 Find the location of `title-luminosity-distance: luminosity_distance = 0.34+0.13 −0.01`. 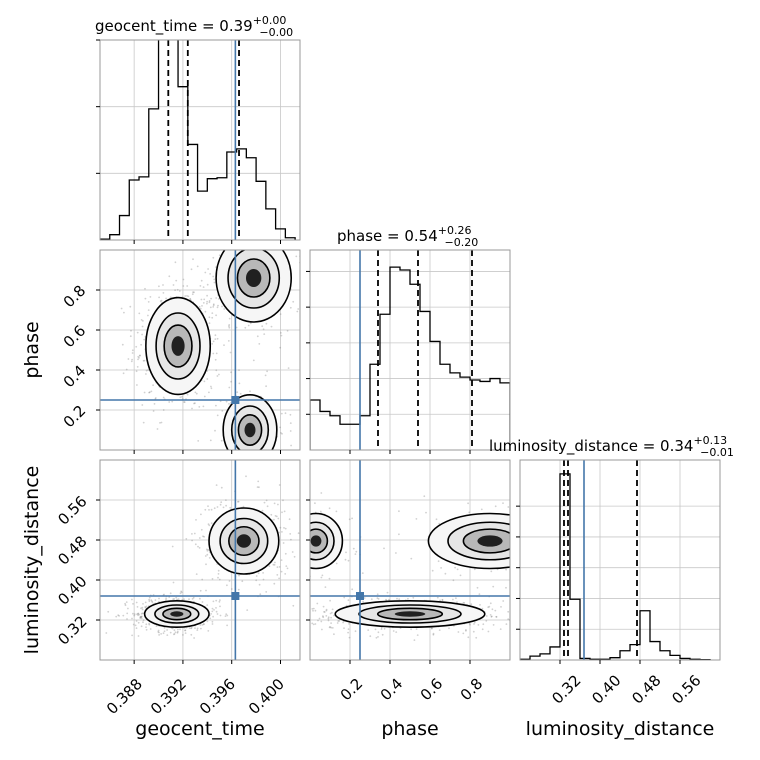

title-luminosity-distance: luminosity_distance = 0.34+0.13 −0.01 is located at coordinates (611, 446).